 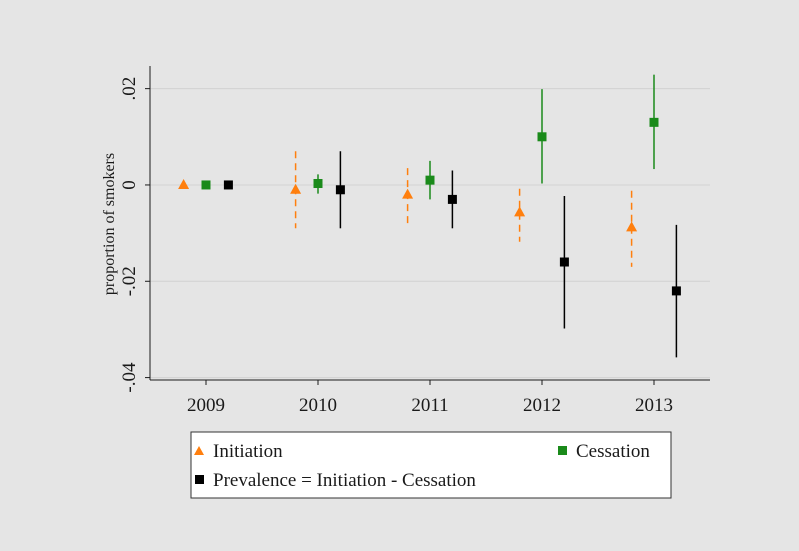 I want to click on x-tick-label-0: 2009, so click(x=206, y=405).